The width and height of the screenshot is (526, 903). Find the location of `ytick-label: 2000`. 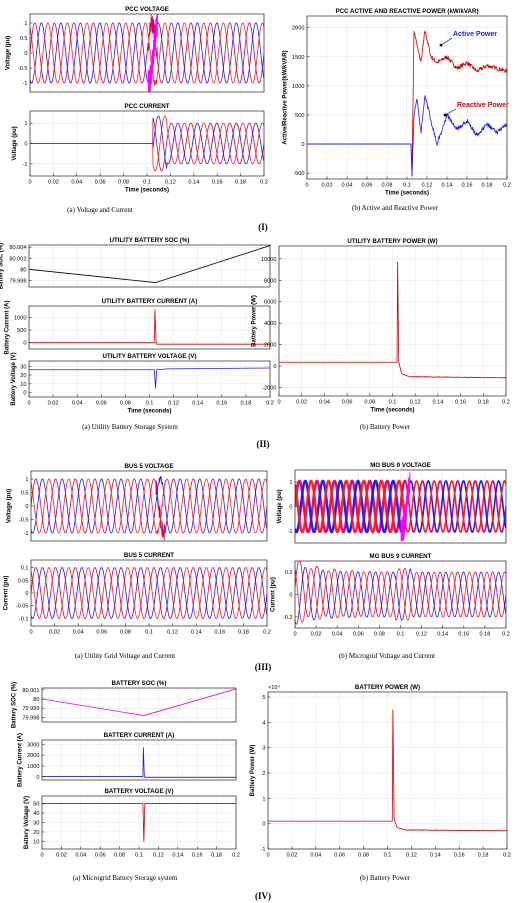

ytick-label: 2000 is located at coordinates (298, 29).